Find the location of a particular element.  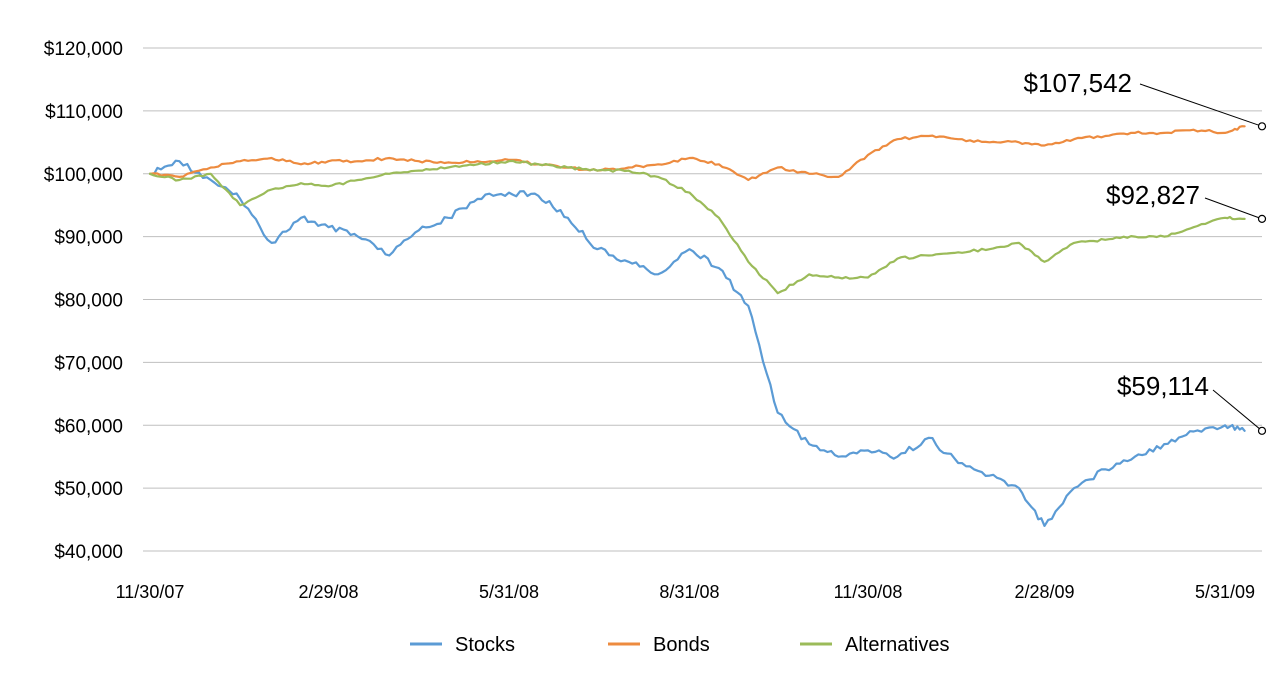

annotation-leader-alternatives is located at coordinates (1233, 208).